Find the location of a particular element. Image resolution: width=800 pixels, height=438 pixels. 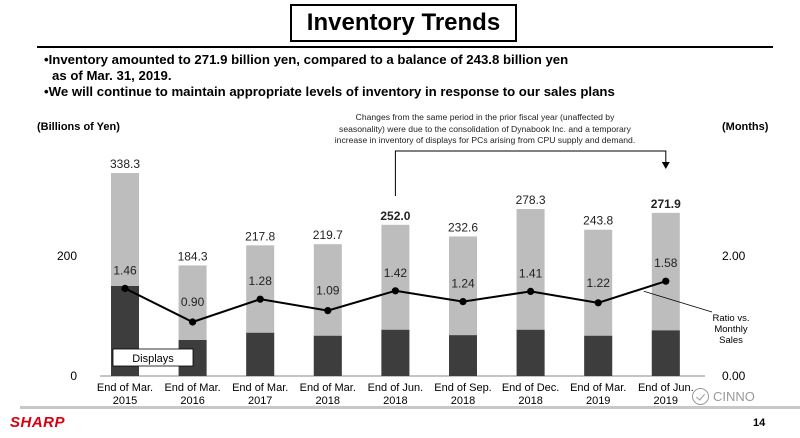

sharp-logo: SHARP is located at coordinates (38, 422).